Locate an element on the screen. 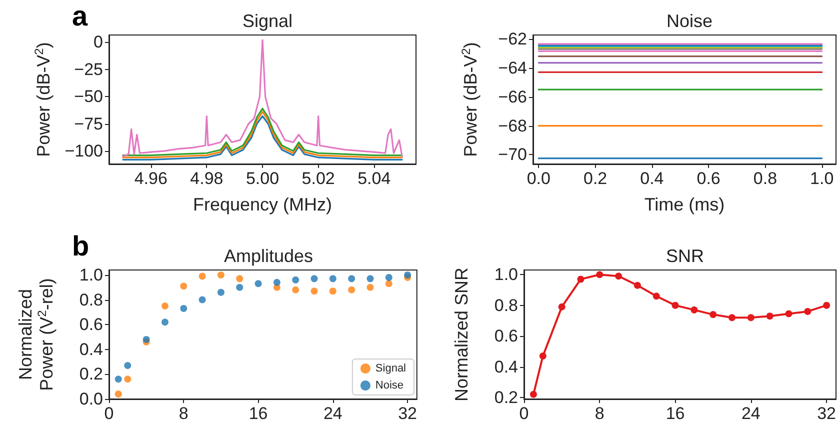 This screenshot has width=839, height=433. y-tick-label: −25 is located at coordinates (88, 69).